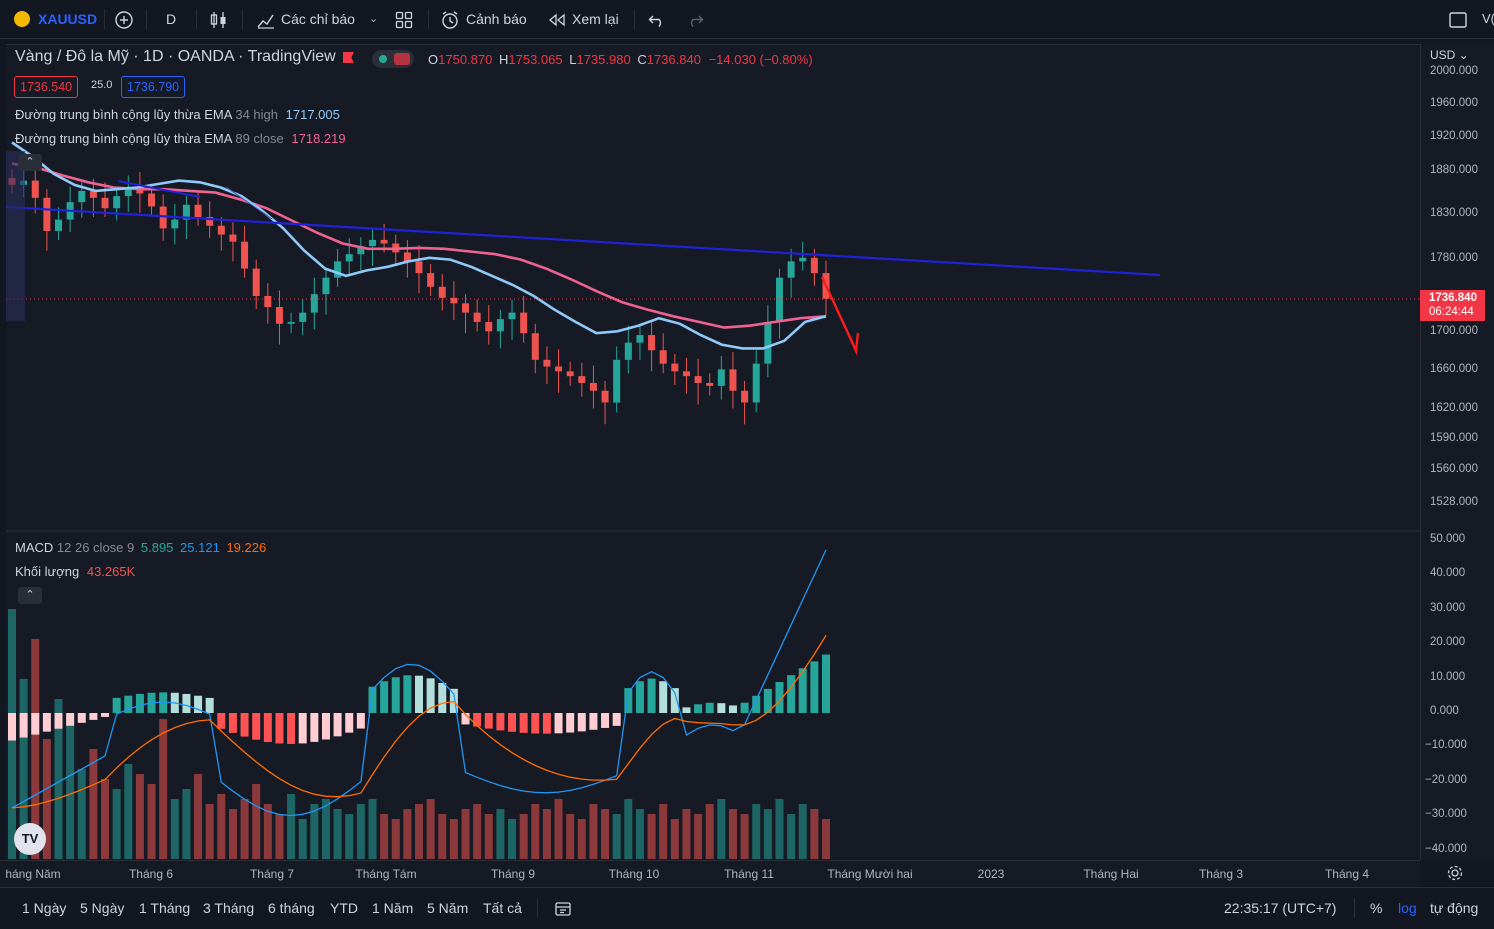 The height and width of the screenshot is (929, 1494). I want to click on alert-button: Cảnh báo, so click(496, 19).